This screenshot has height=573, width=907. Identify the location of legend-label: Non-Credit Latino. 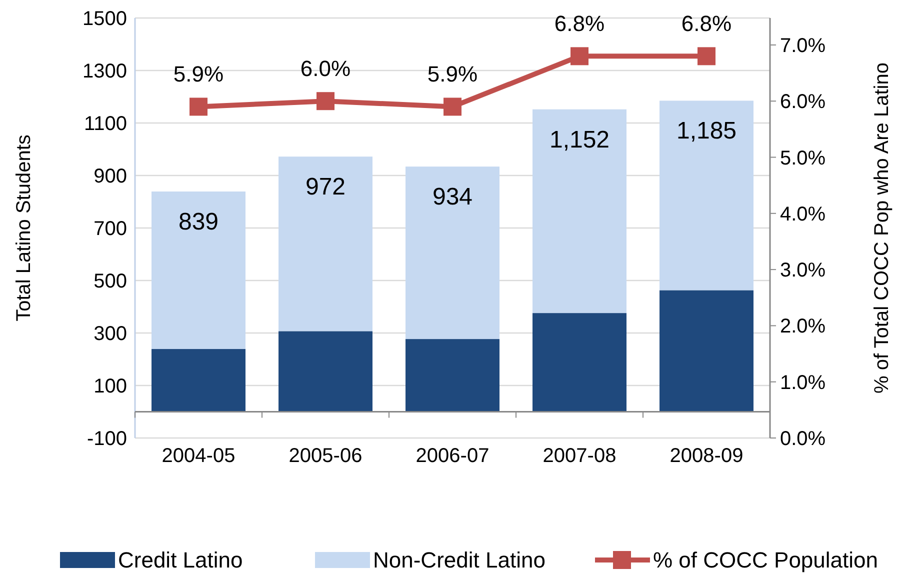
(459, 560).